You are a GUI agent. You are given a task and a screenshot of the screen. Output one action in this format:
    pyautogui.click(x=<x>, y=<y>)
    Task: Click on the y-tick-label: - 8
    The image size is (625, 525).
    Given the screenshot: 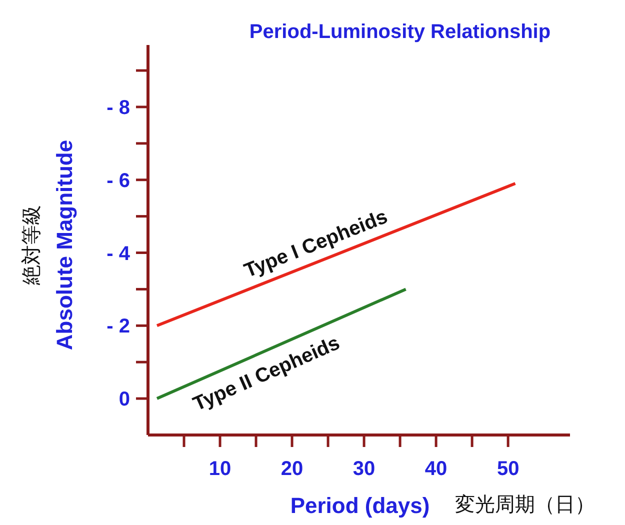 What is the action you would take?
    pyautogui.click(x=118, y=107)
    